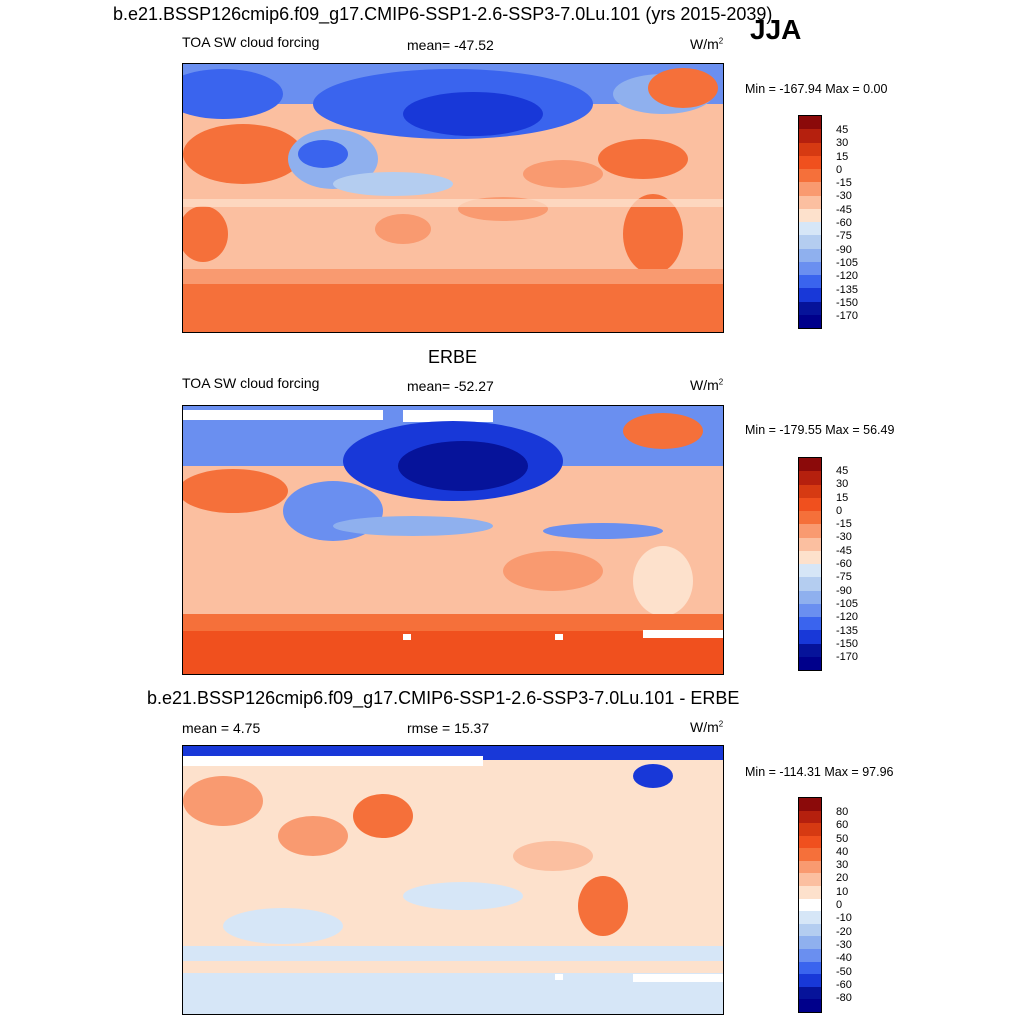 Image resolution: width=1024 pixels, height=1024 pixels. What do you see at coordinates (251, 383) in the screenshot?
I see `panel2-variable-label: TOA SW cloud forcing` at bounding box center [251, 383].